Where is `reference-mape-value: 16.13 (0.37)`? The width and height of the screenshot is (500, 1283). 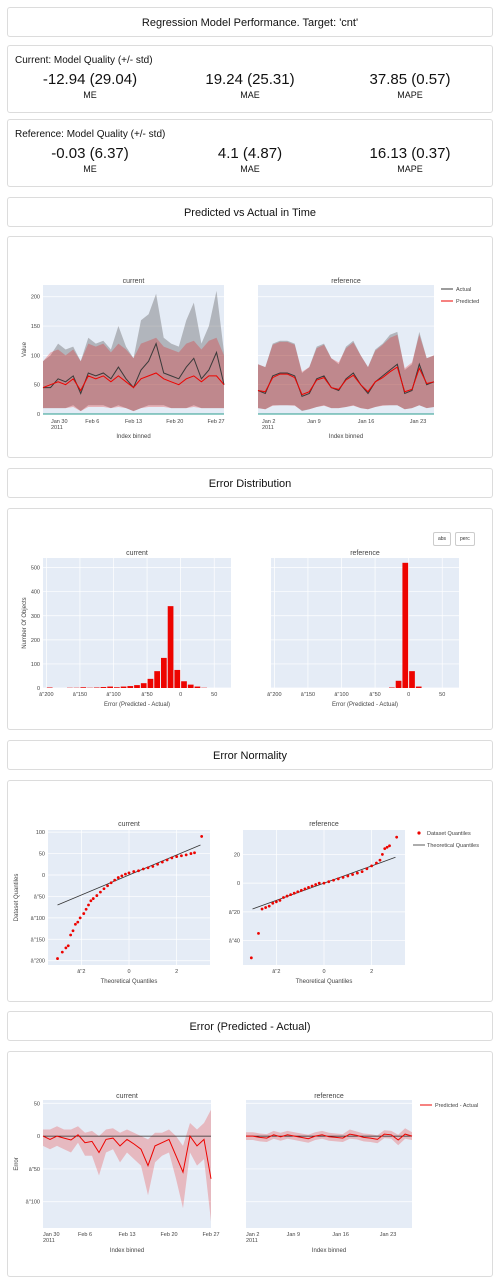
reference-mape-value: 16.13 (0.37) is located at coordinates (410, 153).